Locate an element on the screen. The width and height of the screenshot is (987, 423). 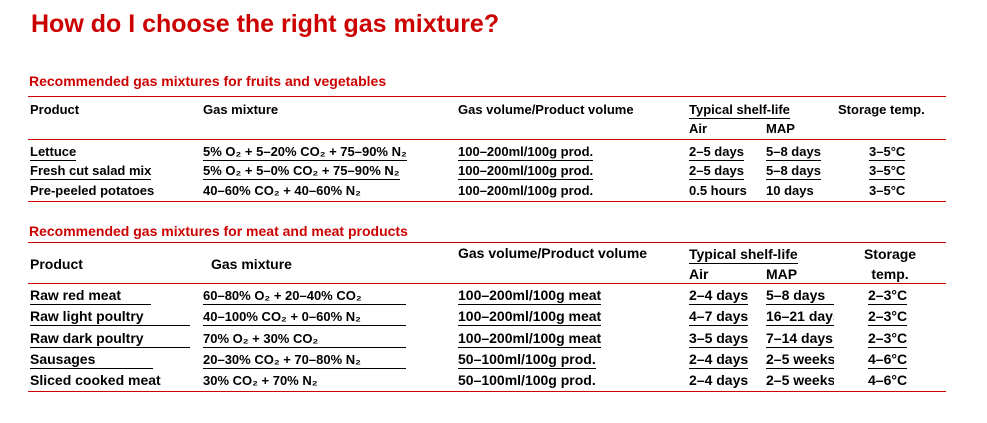
cell-product: Raw light poultry is located at coordinates (110, 317).